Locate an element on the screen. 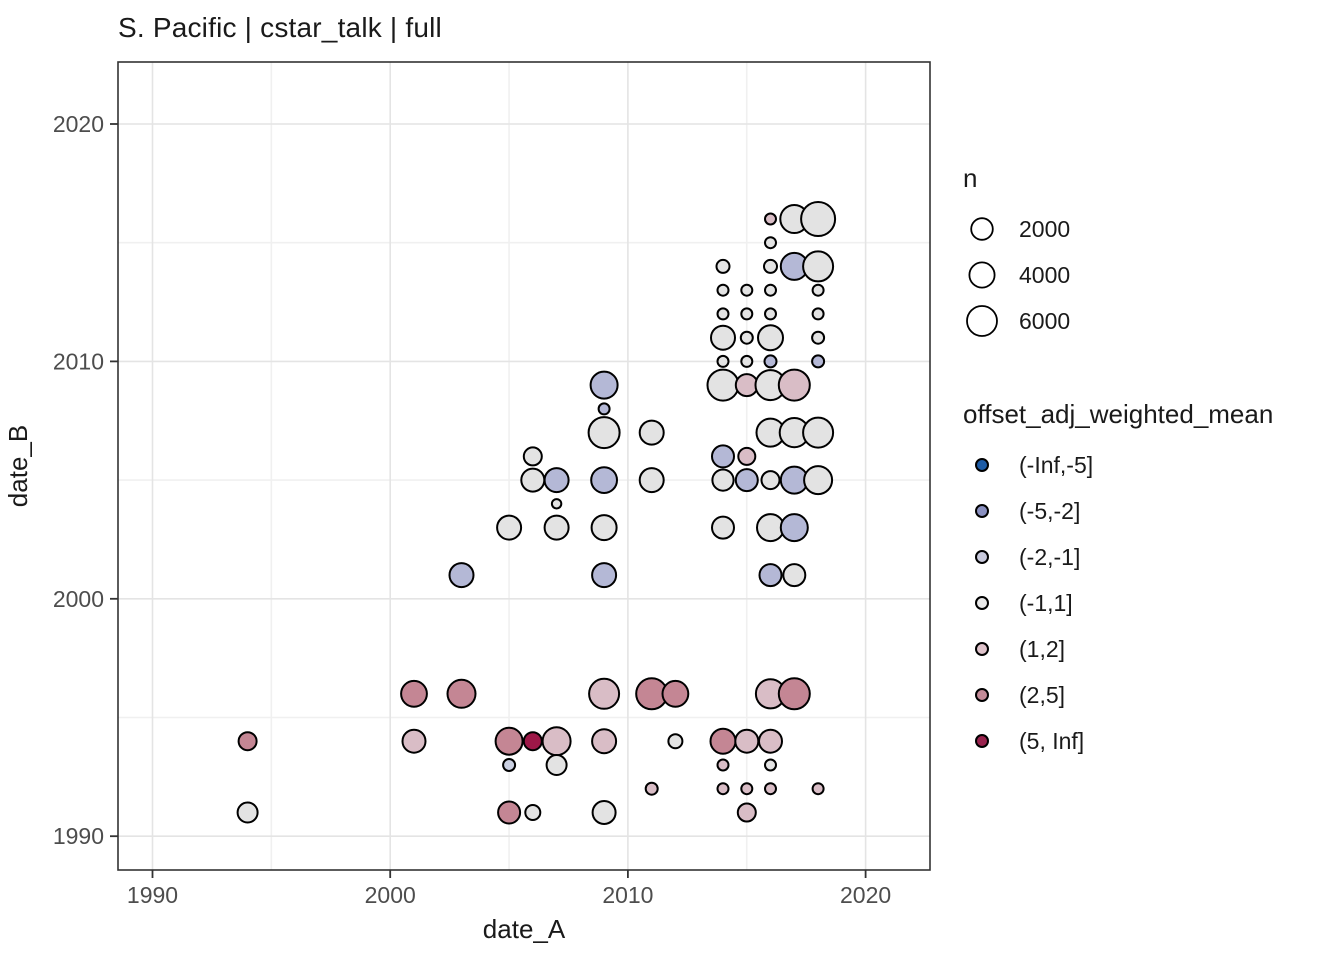 This screenshot has height=960, width=1344. legend-color-item: (-2,-1] is located at coordinates (1150, 557).